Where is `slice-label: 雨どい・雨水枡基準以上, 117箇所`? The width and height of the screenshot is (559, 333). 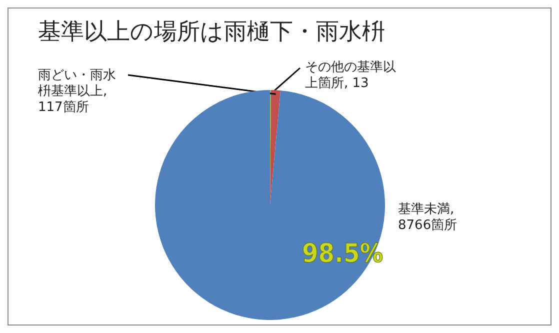
slice-label: 雨どい・雨水枡基準以上, 117箇所 is located at coordinates (77, 92).